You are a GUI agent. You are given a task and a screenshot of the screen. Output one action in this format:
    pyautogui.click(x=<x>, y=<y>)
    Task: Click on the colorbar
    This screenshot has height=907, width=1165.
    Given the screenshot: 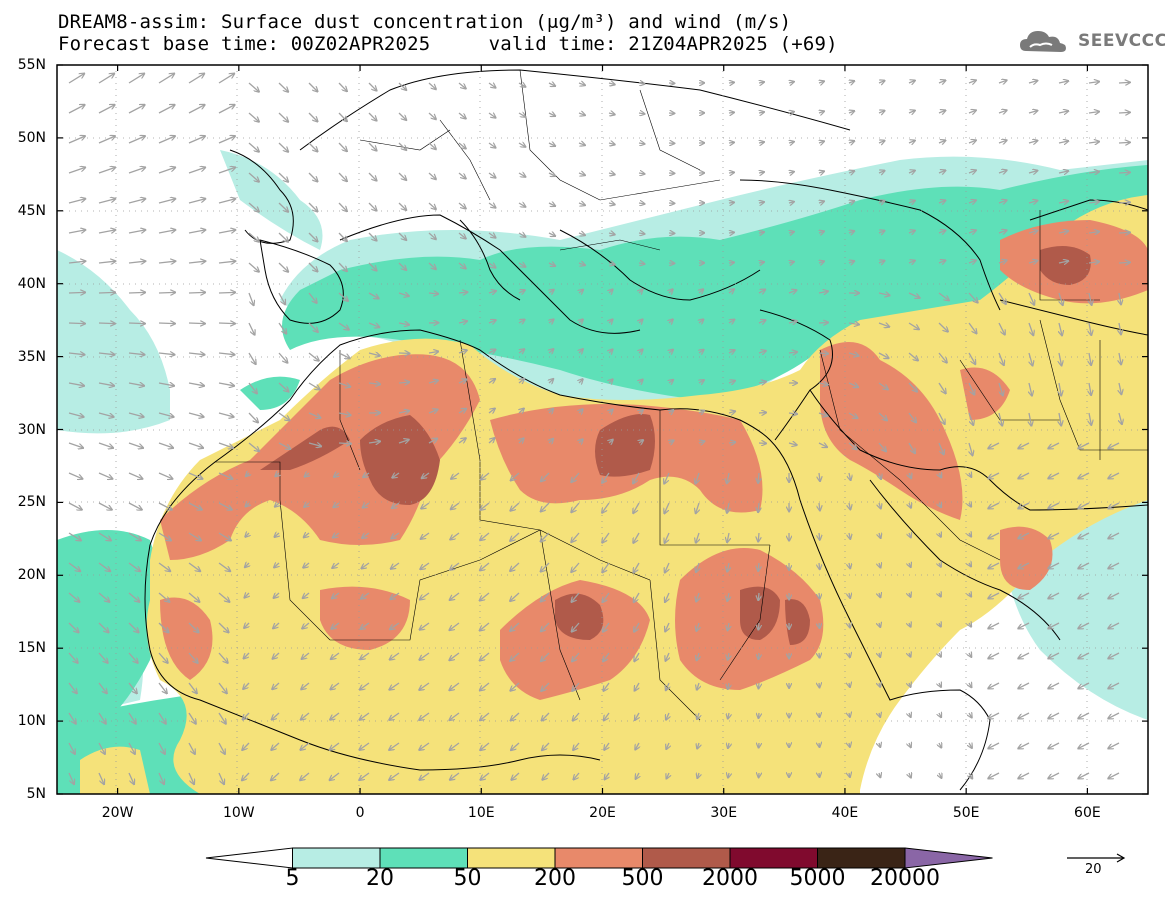 What is the action you would take?
    pyautogui.click(x=599, y=858)
    